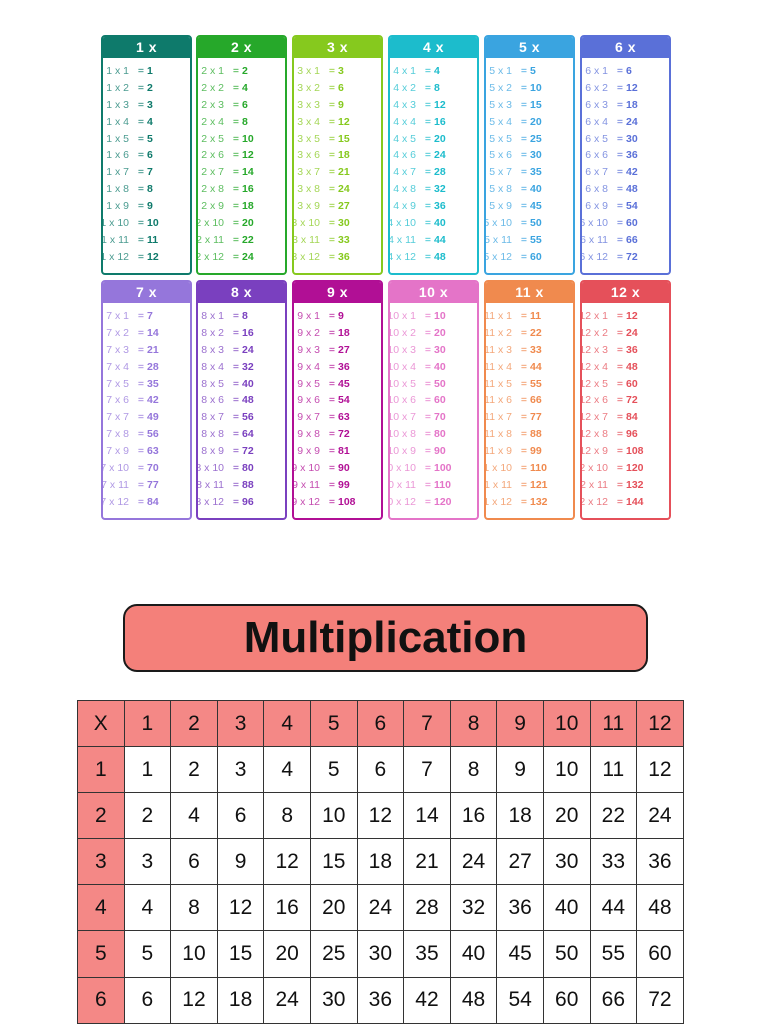 The height and width of the screenshot is (1024, 768). Describe the element at coordinates (227, 172) in the screenshot. I see `times-card-row: 2 x 7 = 14` at that location.